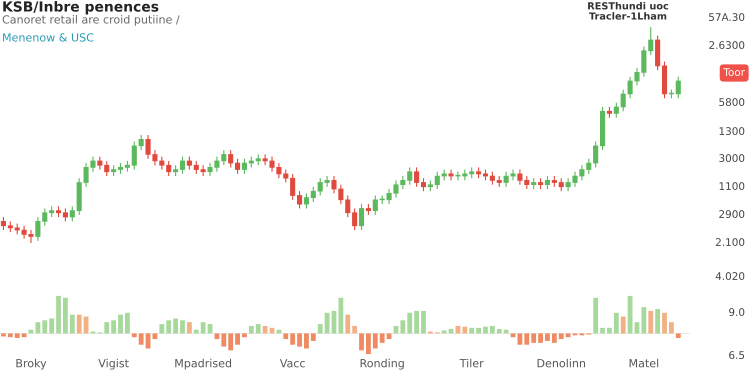 The image size is (750, 375). I want to click on x-tick-label: Vacc, so click(292, 363).